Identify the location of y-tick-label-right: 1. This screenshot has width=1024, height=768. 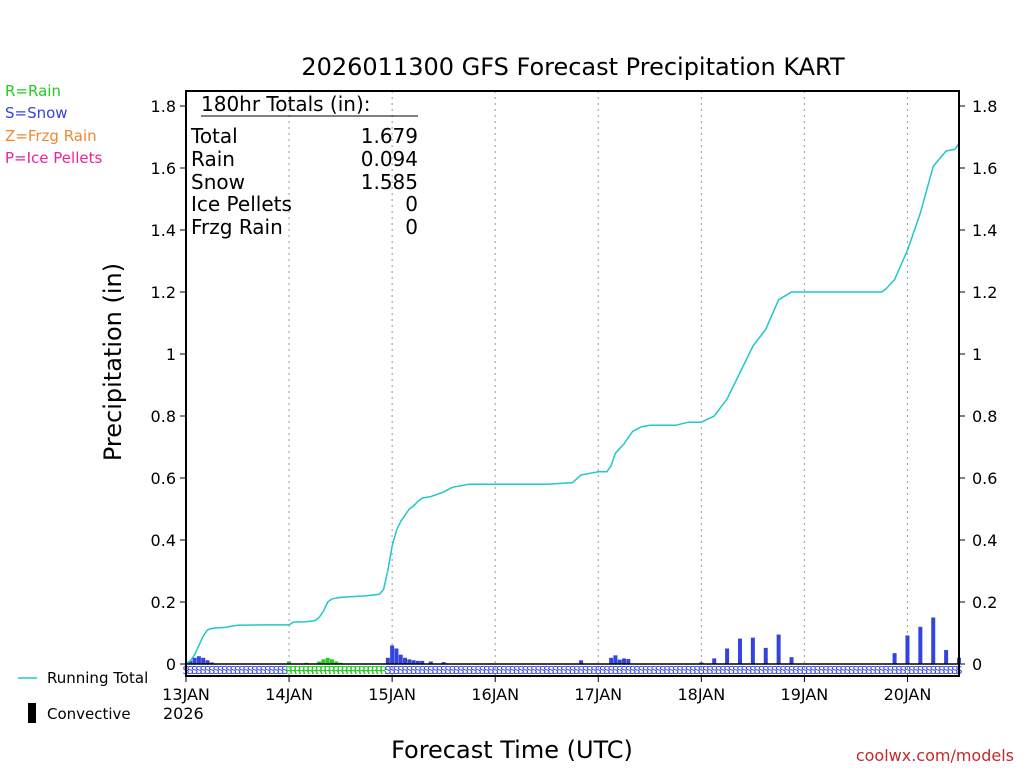
(977, 354).